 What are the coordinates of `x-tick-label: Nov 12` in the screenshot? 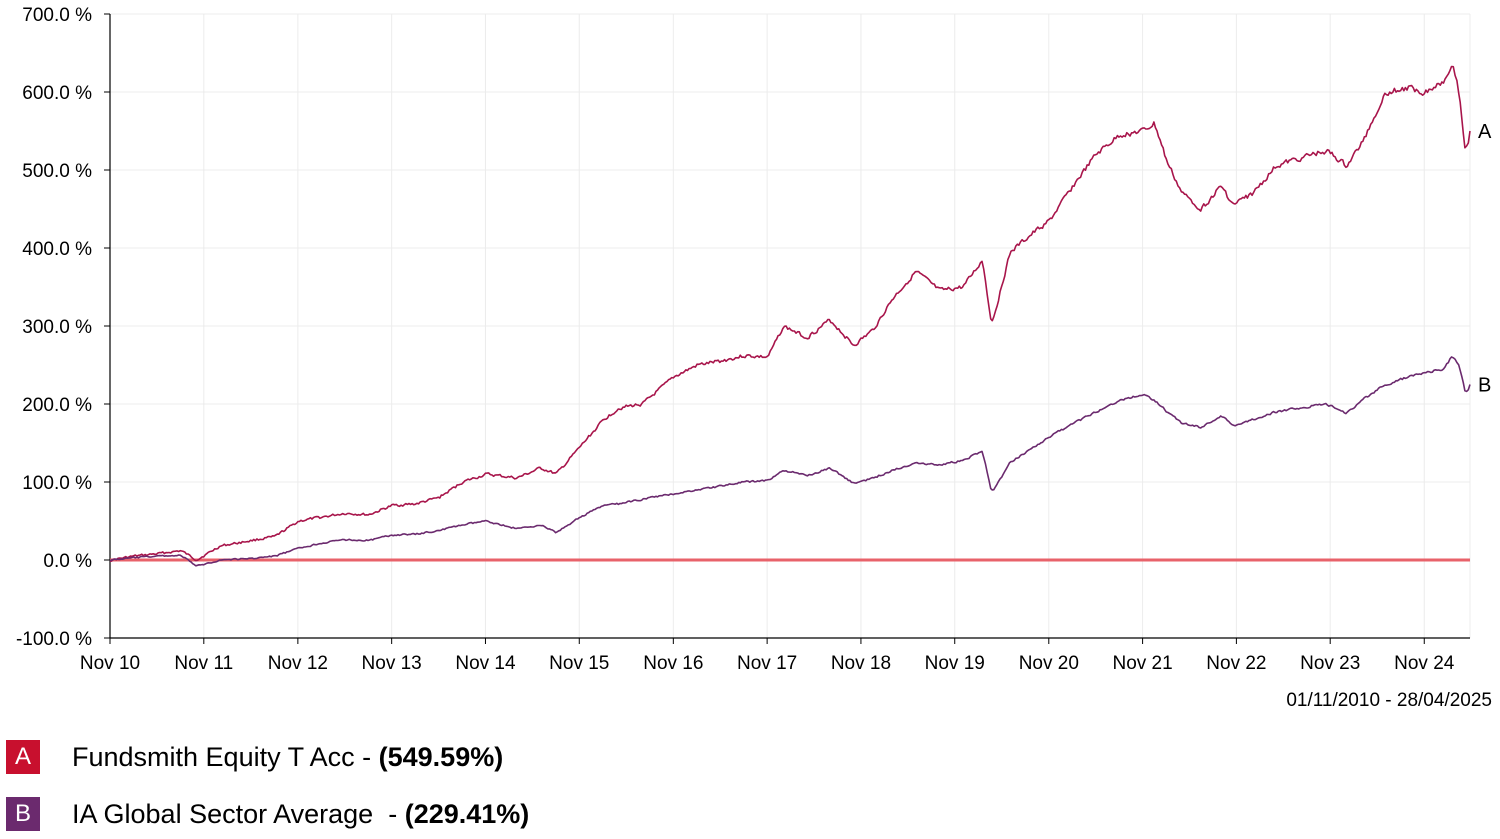 It's located at (298, 663).